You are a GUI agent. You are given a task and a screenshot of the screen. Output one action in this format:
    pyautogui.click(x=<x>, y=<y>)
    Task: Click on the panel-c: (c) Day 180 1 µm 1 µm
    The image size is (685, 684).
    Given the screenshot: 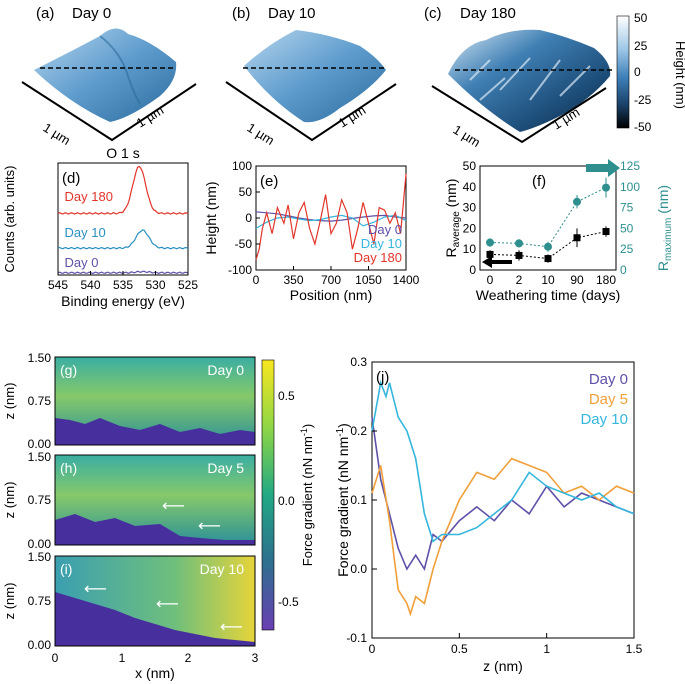 What is the action you would take?
    pyautogui.click(x=518, y=77)
    